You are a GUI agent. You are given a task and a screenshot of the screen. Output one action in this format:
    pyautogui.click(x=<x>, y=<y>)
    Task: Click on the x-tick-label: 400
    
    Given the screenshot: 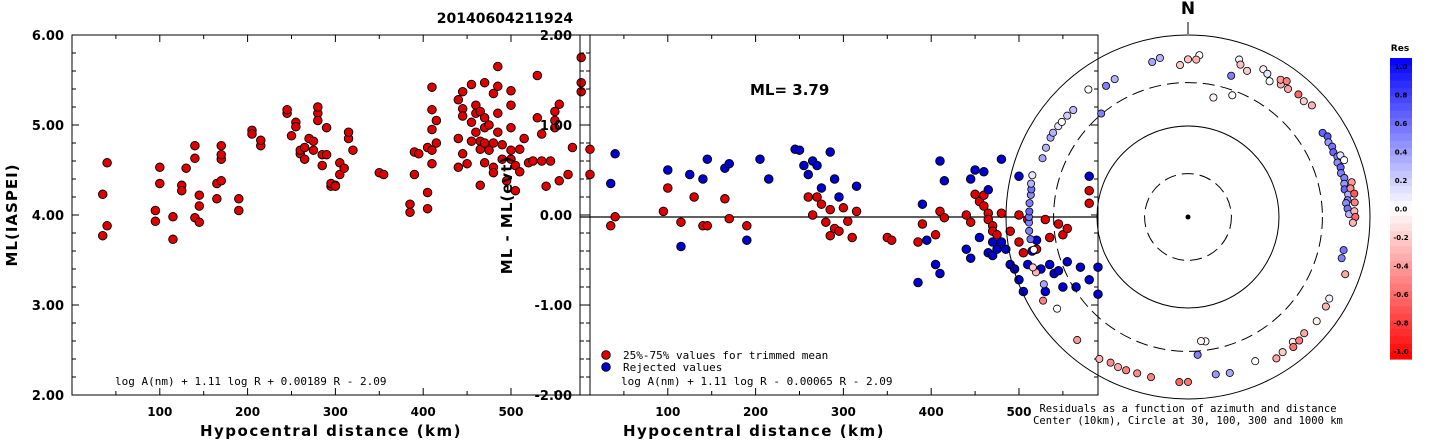 What is the action you would take?
    pyautogui.click(x=931, y=412)
    